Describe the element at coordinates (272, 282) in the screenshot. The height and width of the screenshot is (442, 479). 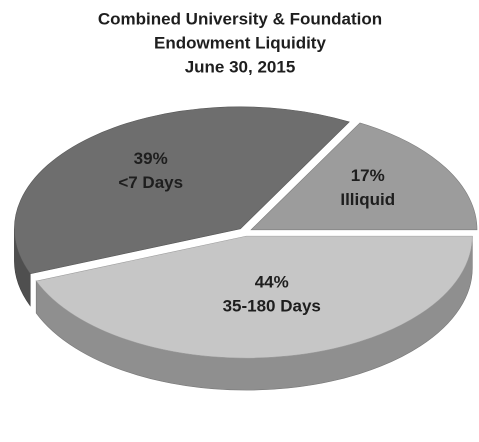
I see `value-label: 44%` at that location.